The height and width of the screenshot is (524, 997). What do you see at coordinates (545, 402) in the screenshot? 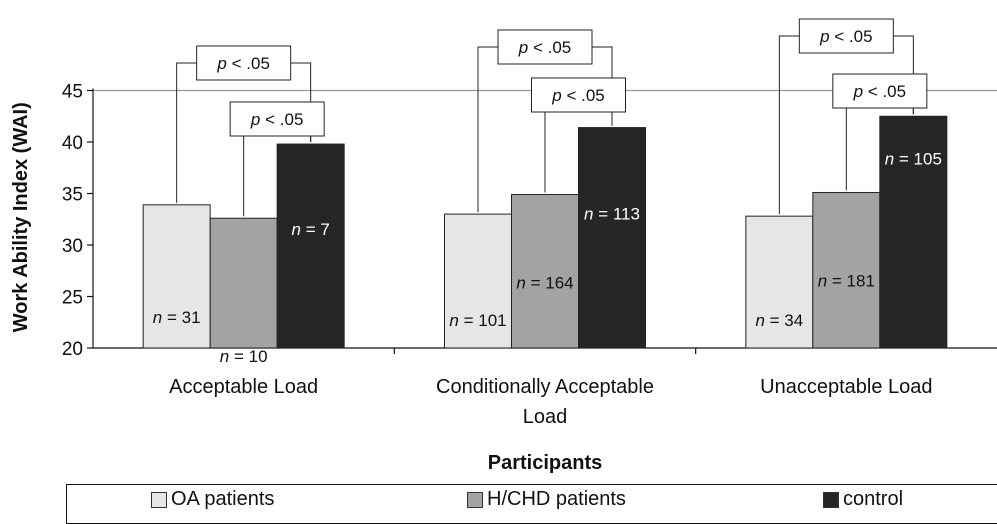
I see `x-tick-label: Conditionally Acceptable Load` at bounding box center [545, 402].